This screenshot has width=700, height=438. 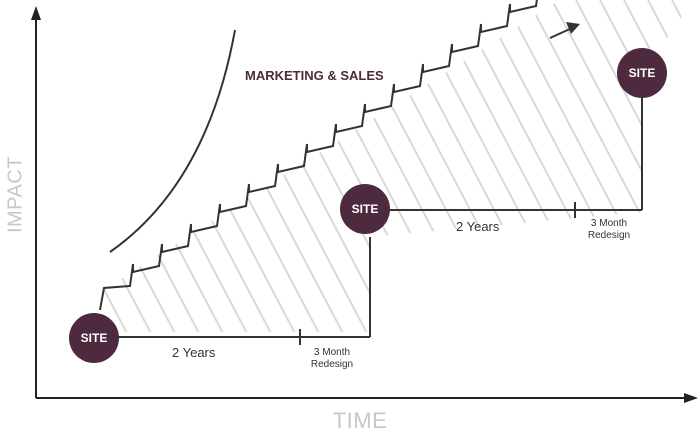 I want to click on x-axis-label: TIME, so click(x=360, y=420).